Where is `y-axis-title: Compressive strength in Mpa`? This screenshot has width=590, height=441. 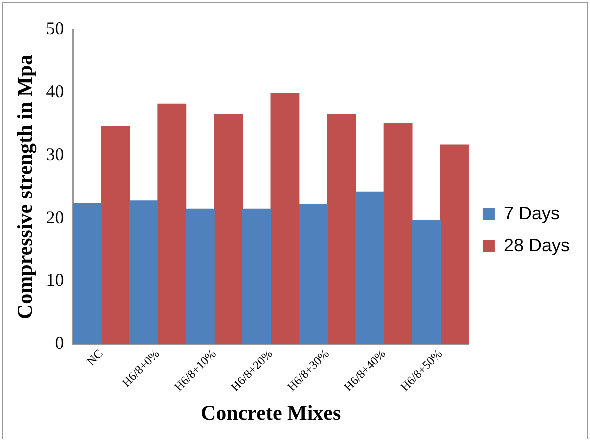 y-axis-title: Compressive strength in Mpa is located at coordinates (25, 187).